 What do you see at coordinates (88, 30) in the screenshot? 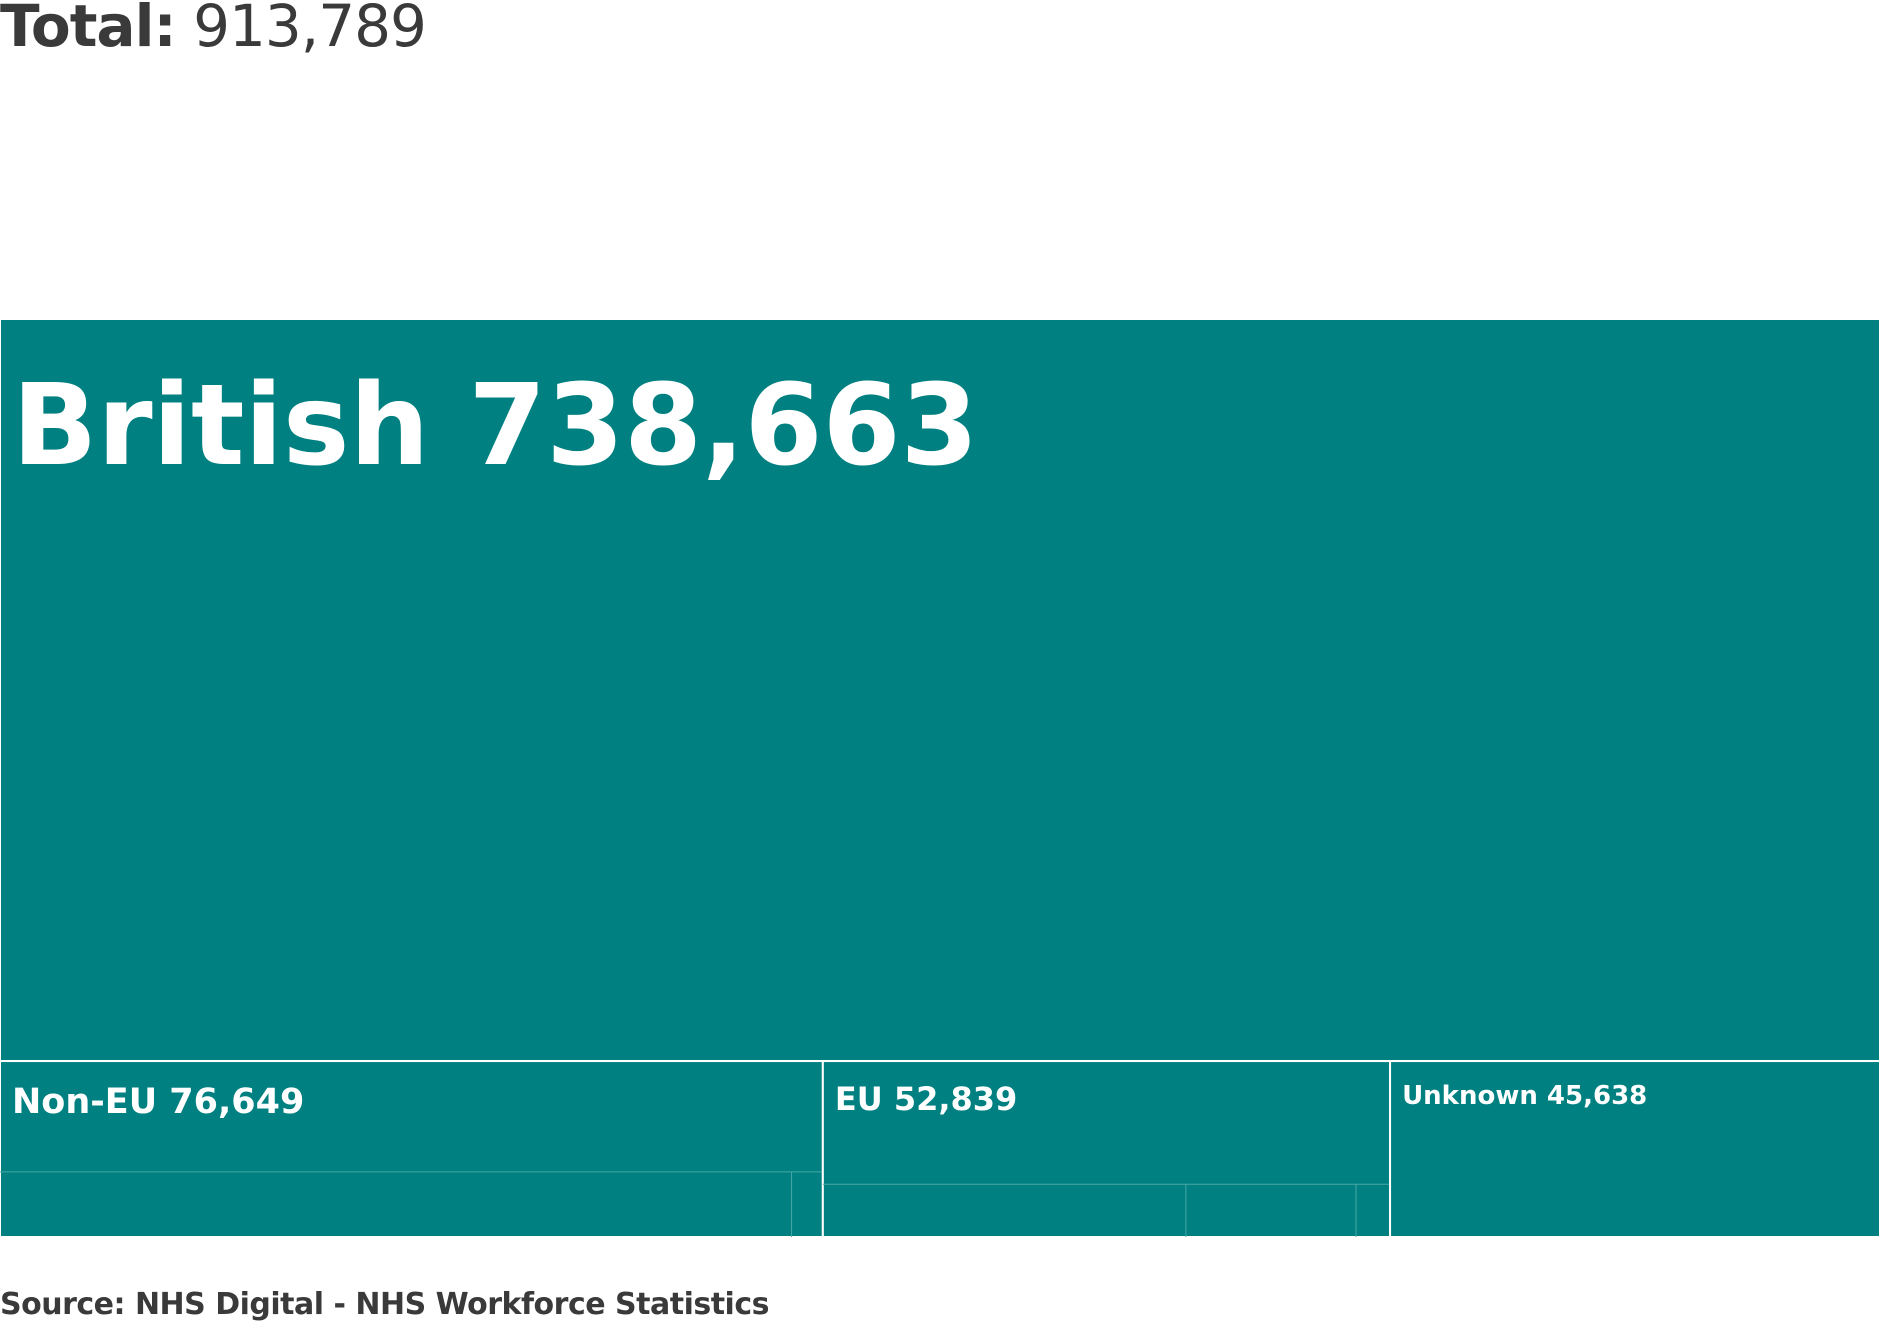
I see `total-label: Total:` at bounding box center [88, 30].